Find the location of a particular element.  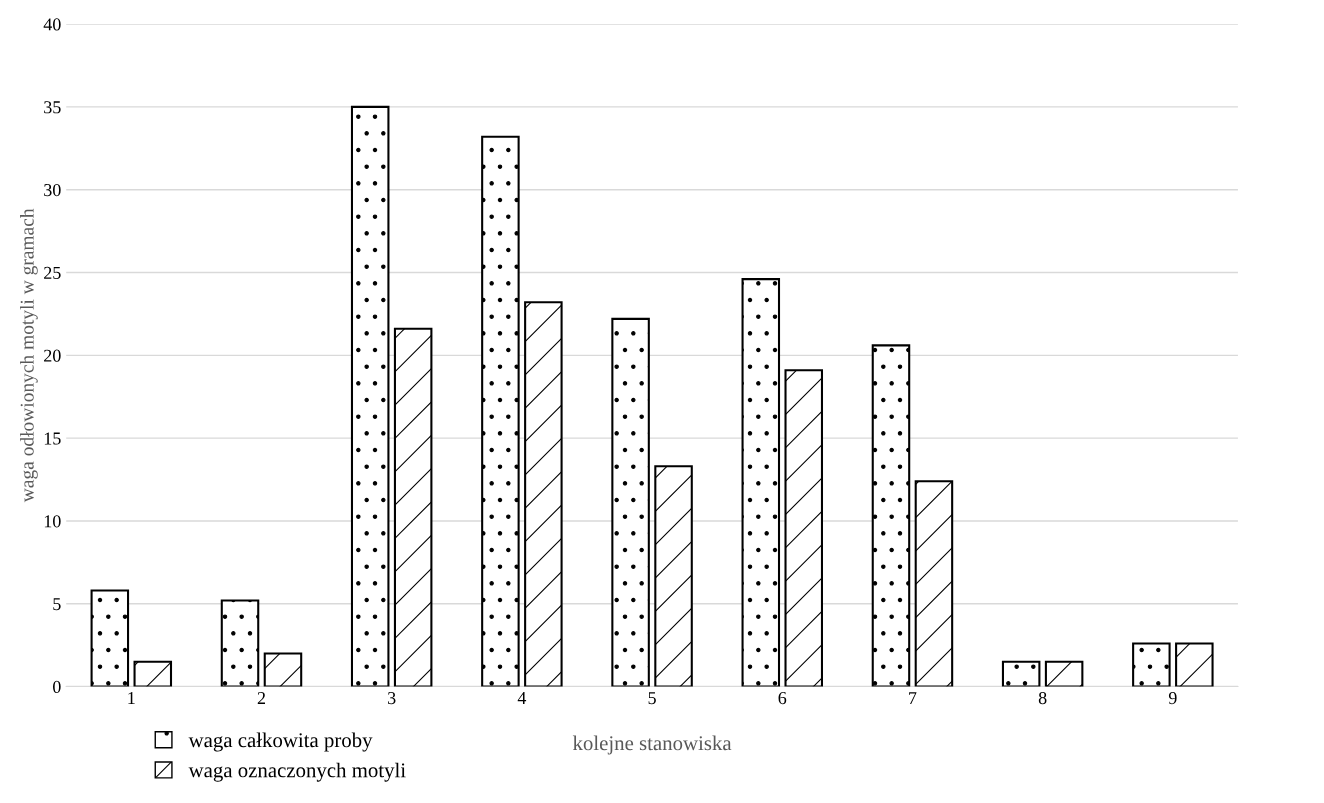

x-tick-label: 4 is located at coordinates (522, 698).